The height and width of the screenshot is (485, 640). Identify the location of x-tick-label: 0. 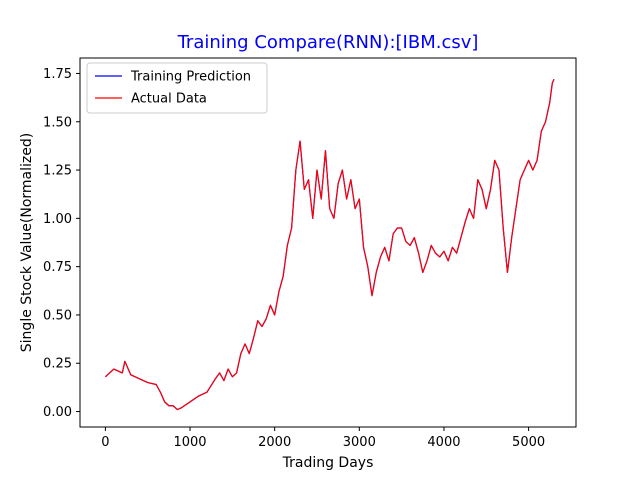
(105, 442).